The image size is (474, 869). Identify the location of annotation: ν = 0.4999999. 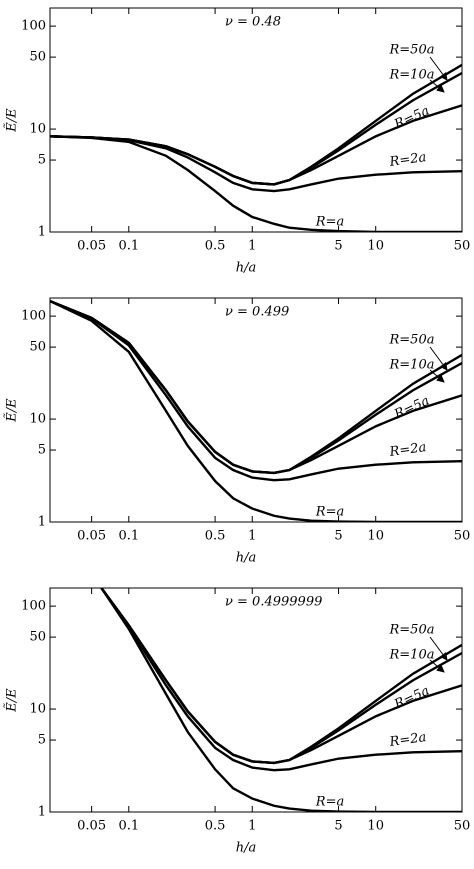
(273, 602).